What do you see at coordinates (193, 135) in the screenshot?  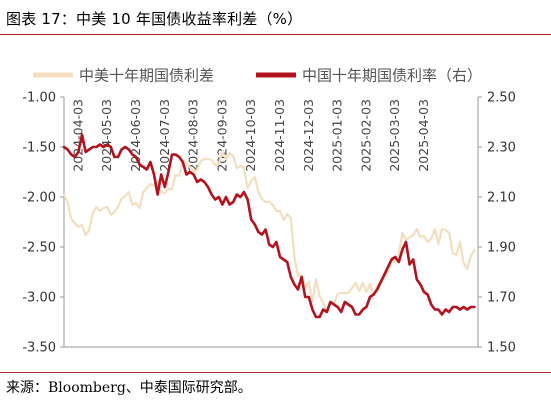 I see `x-tick-label: 2024-08-03` at bounding box center [193, 135].